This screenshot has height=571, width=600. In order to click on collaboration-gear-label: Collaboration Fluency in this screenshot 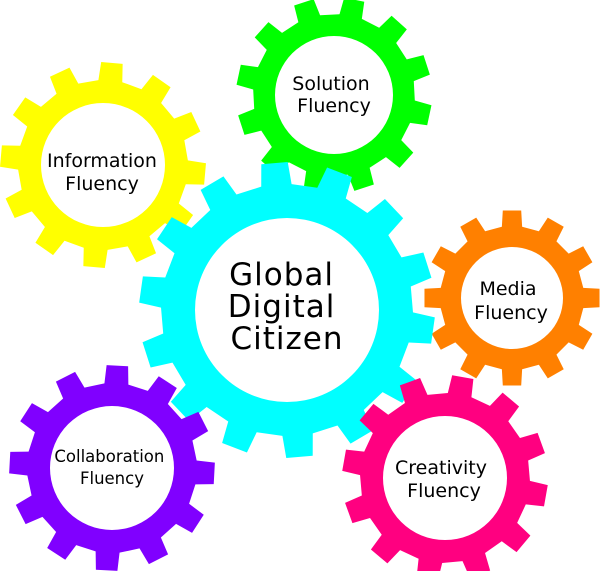, I will do `click(111, 467)`.